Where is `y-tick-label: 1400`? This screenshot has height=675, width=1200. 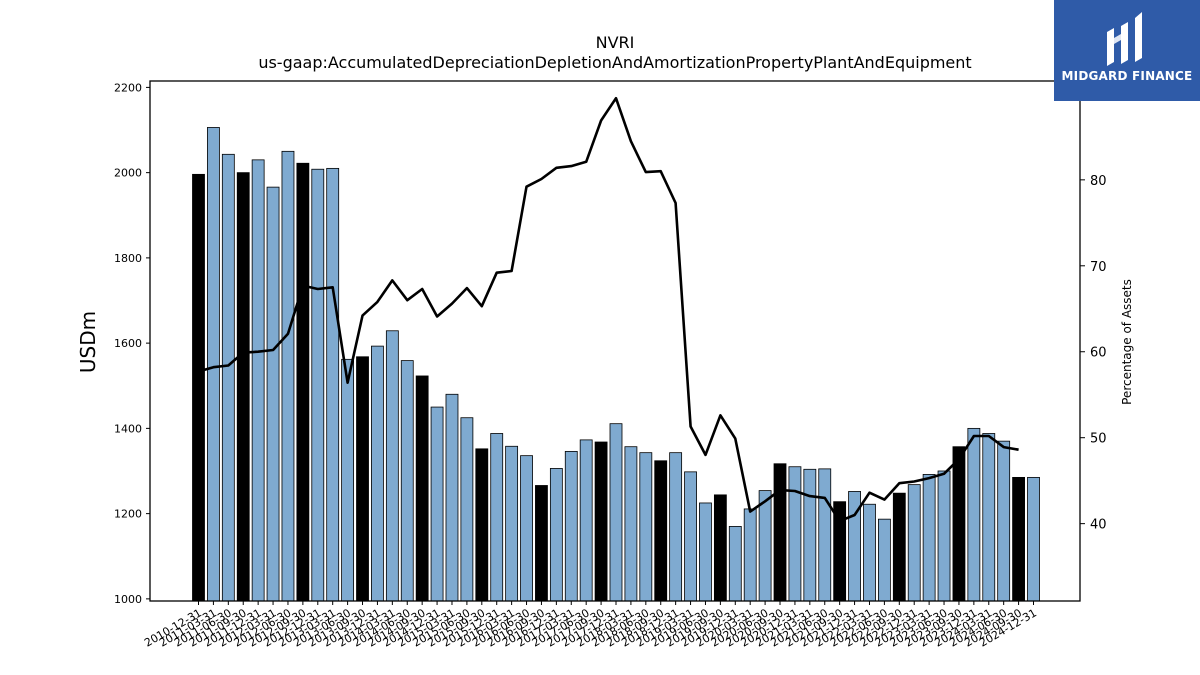
y-tick-label: 1400 is located at coordinates (128, 428).